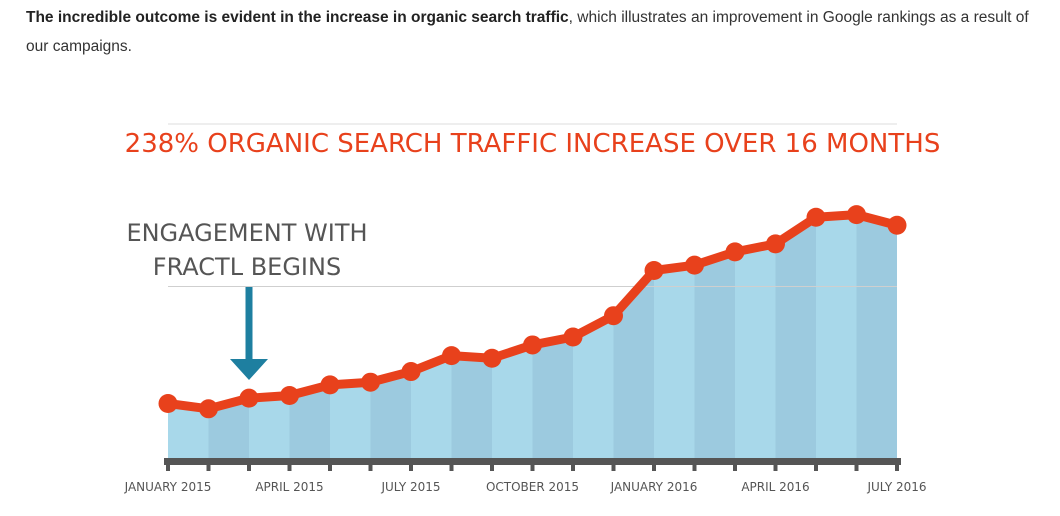 This screenshot has height=516, width=1060. I want to click on x-tick-label: APRIL 2015, so click(289, 487).